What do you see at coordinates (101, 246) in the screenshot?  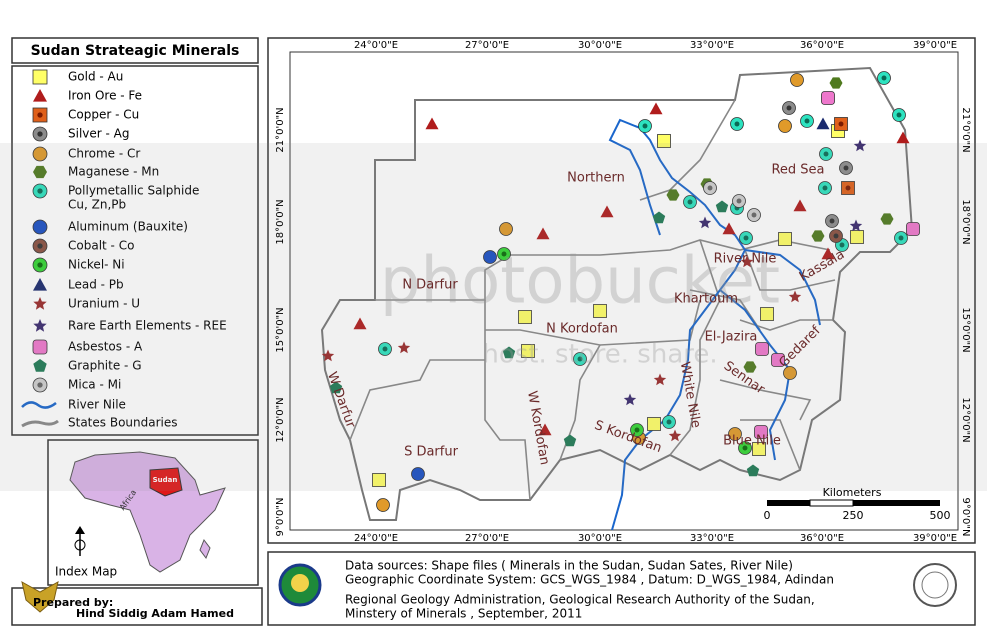 I see `legend-label: Cobalt - Co` at bounding box center [101, 246].